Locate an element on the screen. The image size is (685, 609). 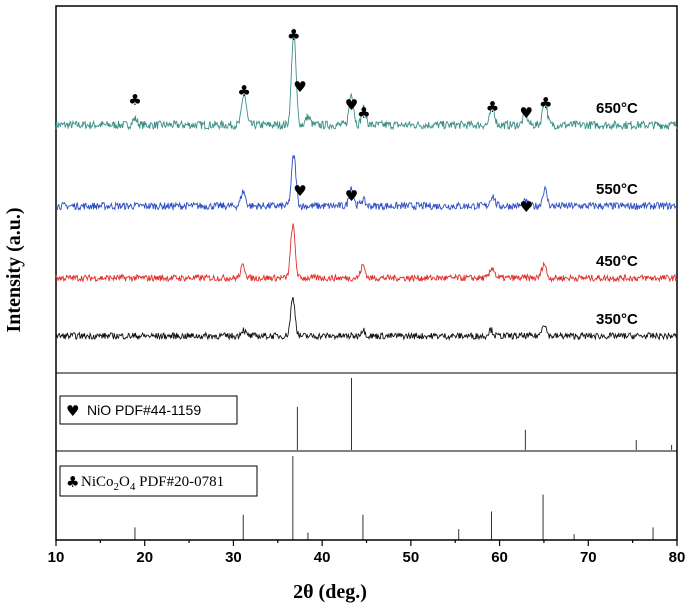
series-label: 550°C is located at coordinates (617, 189).